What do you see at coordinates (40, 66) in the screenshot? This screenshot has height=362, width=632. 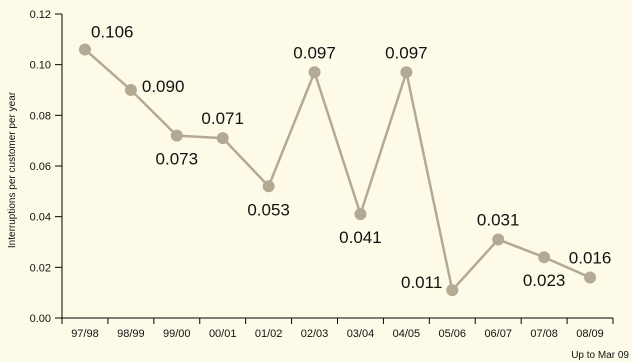 I see `y-tick-label: 0.10` at bounding box center [40, 66].